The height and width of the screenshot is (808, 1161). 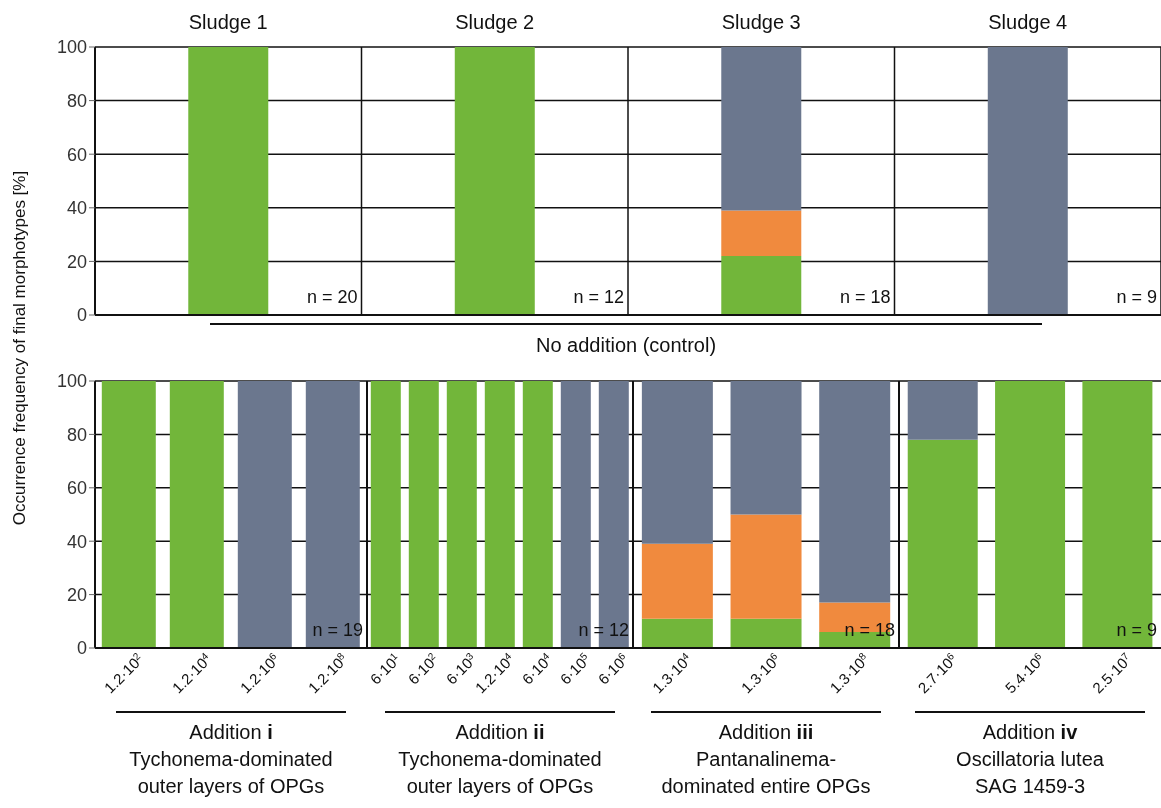 I want to click on x-axis-title: Addition iv, so click(x=1030, y=732).